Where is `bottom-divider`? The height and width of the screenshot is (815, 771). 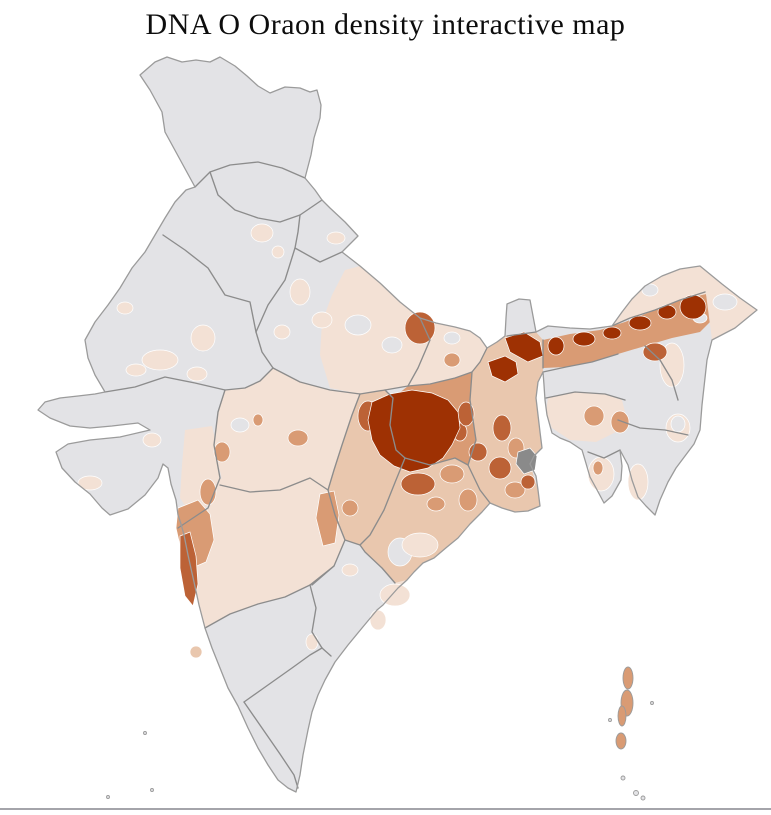
bottom-divider is located at coordinates (385, 809).